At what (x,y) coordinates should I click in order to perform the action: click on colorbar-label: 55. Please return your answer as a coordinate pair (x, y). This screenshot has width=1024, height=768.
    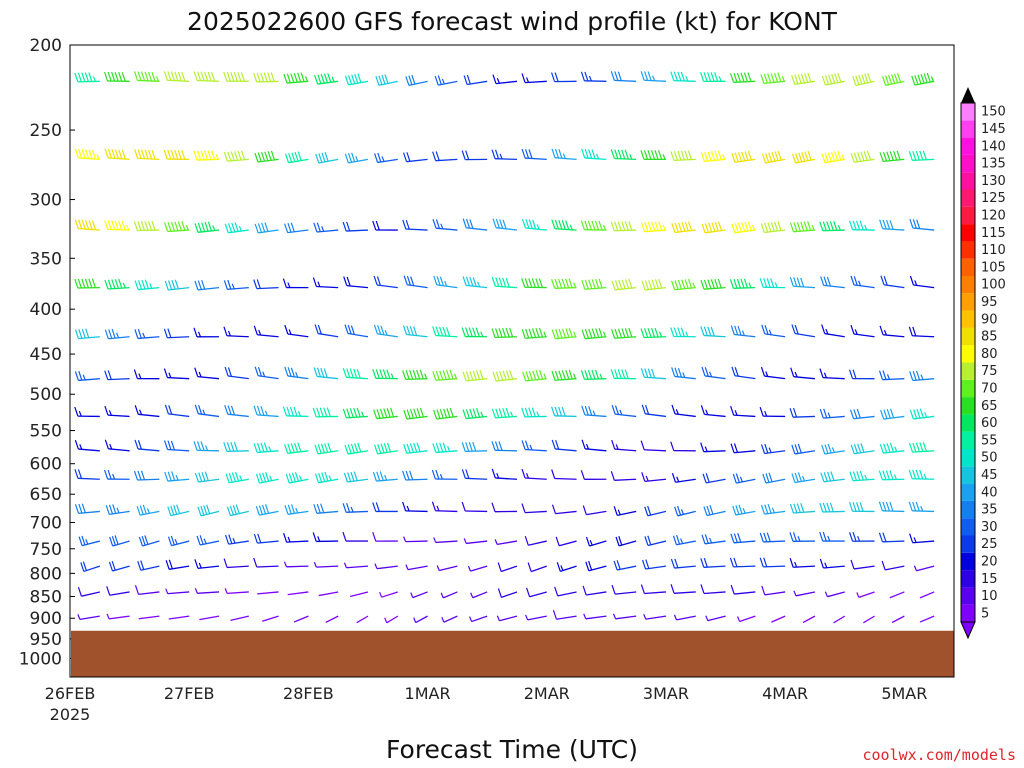
    Looking at the image, I should click on (989, 440).